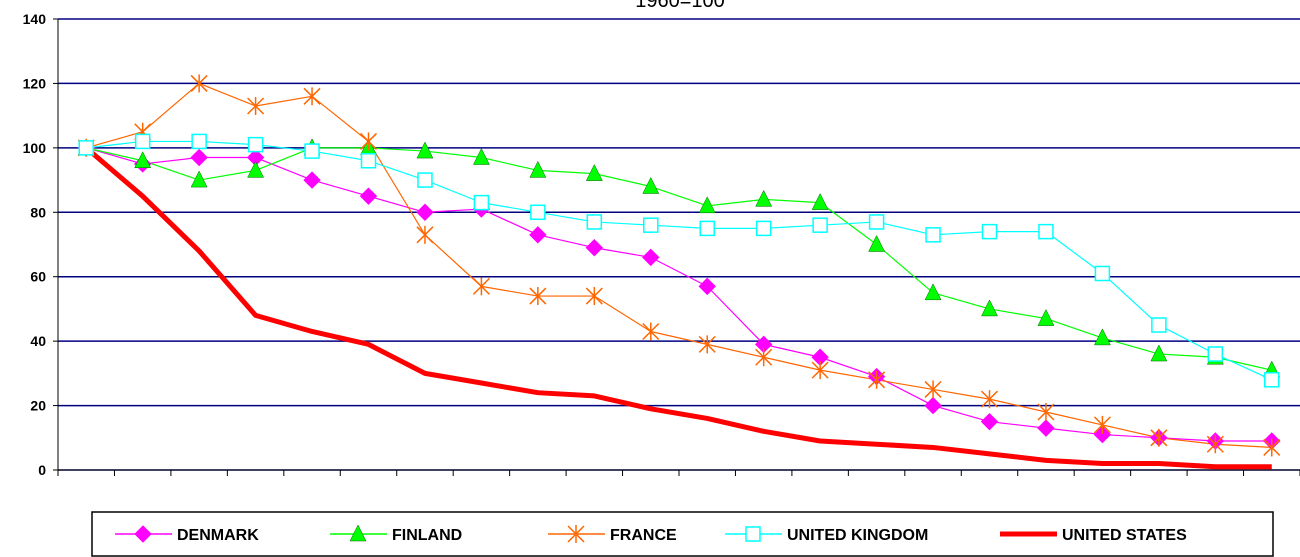 The height and width of the screenshot is (557, 1300). Describe the element at coordinates (35, 148) in the screenshot. I see `y-tick-label: 100` at that location.